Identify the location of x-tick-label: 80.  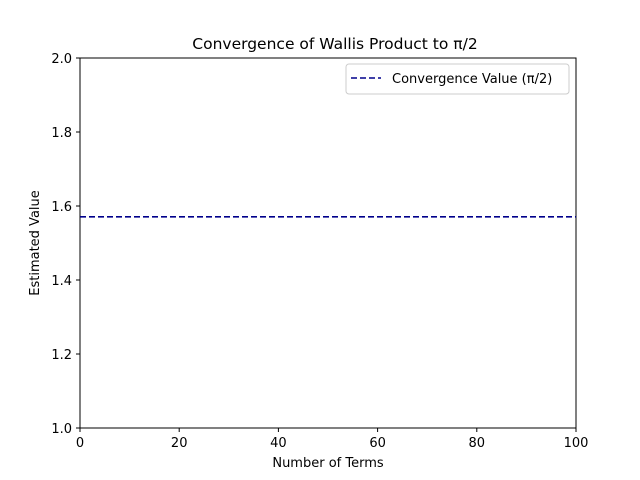
(477, 443).